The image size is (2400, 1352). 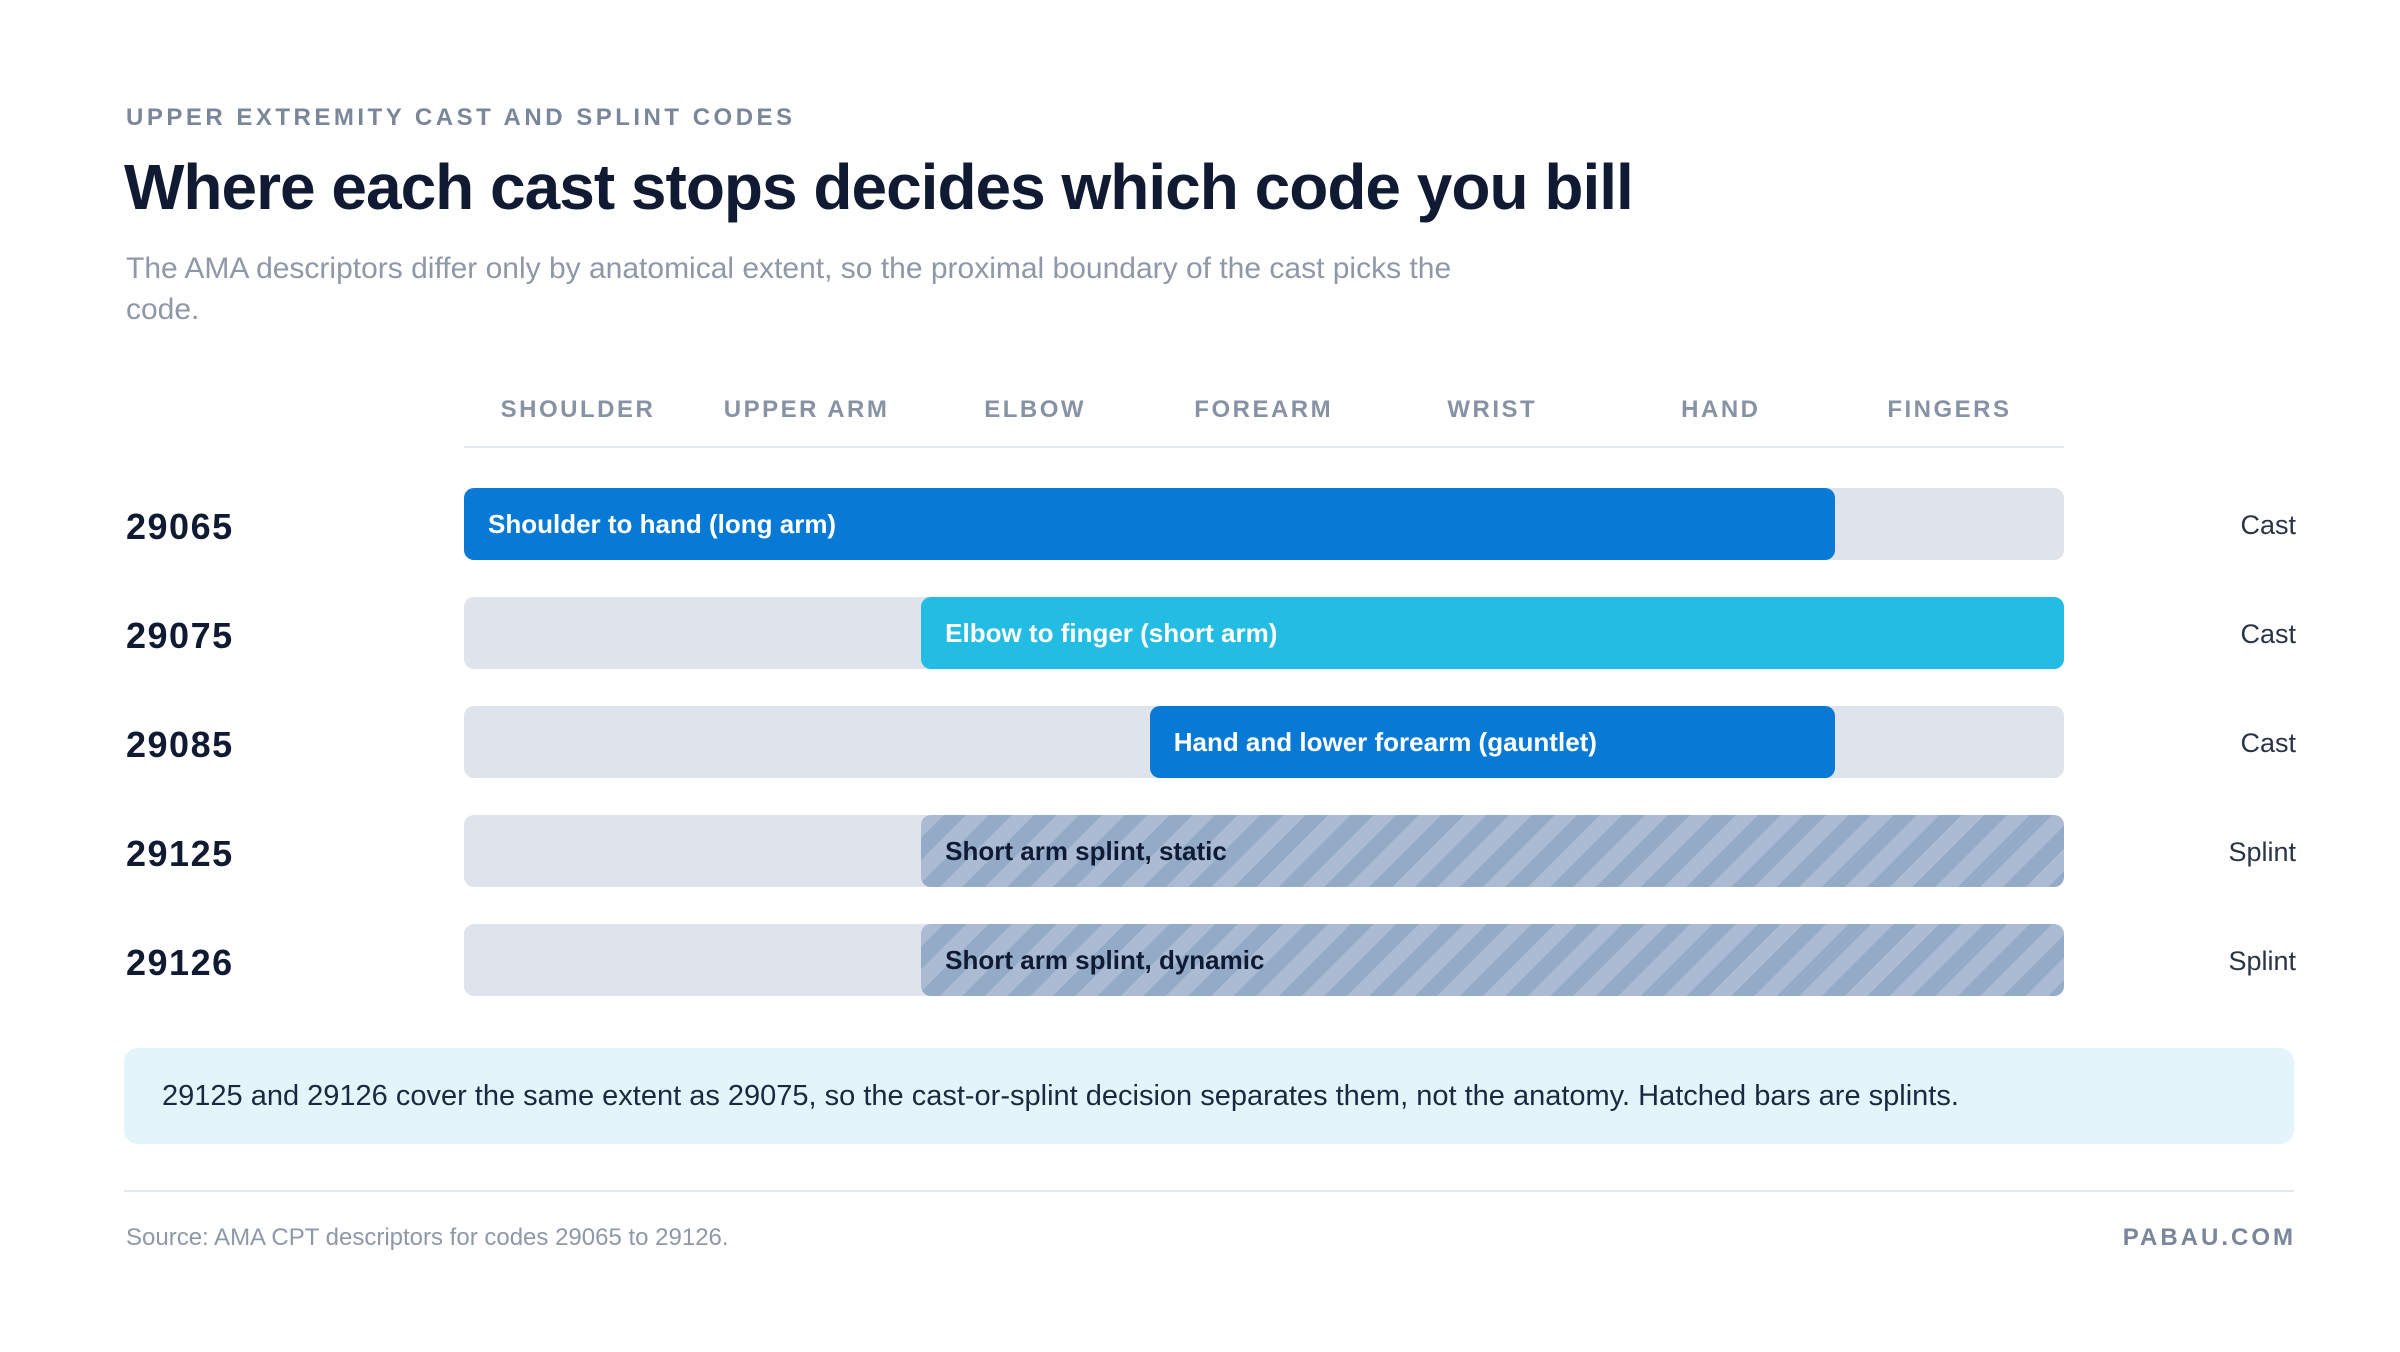 What do you see at coordinates (1492, 633) in the screenshot?
I see `range-bar-29075: Elbow to finger (short arm)` at bounding box center [1492, 633].